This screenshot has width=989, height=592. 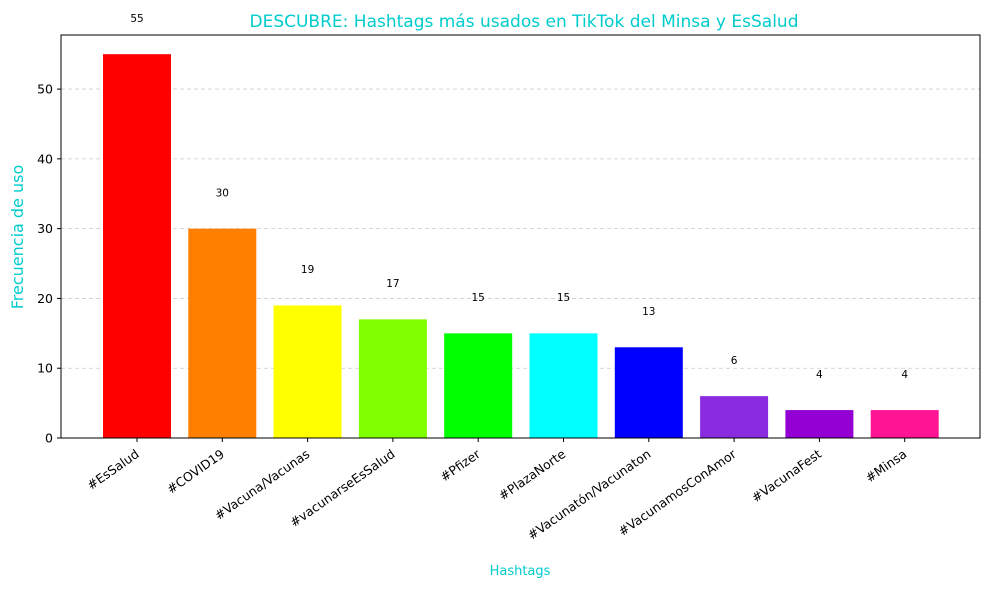 What do you see at coordinates (222, 193) in the screenshot?
I see `data-label: 30` at bounding box center [222, 193].